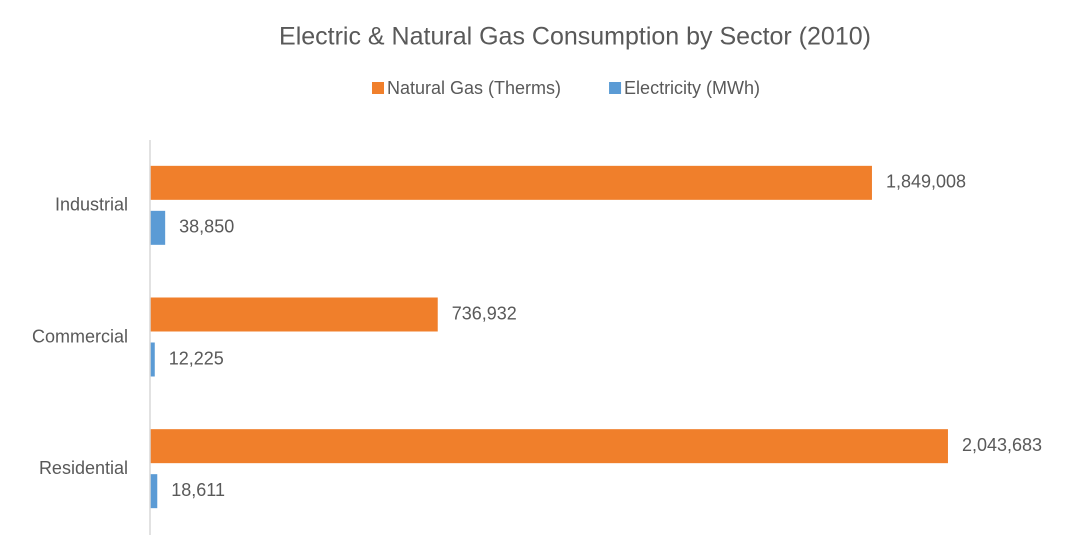  Describe the element at coordinates (206, 227) in the screenshot. I see `value-label: 38,850` at that location.